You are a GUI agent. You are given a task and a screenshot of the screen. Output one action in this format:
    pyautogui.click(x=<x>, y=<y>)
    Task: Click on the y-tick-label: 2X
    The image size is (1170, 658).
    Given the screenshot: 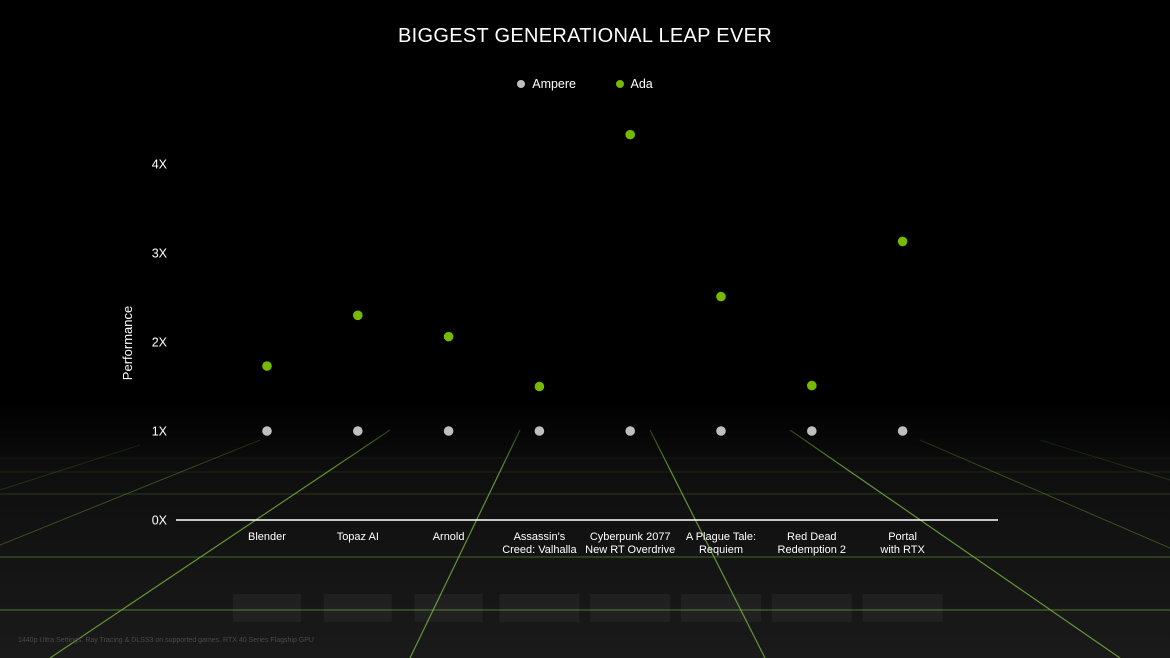 What is the action you would take?
    pyautogui.click(x=160, y=343)
    